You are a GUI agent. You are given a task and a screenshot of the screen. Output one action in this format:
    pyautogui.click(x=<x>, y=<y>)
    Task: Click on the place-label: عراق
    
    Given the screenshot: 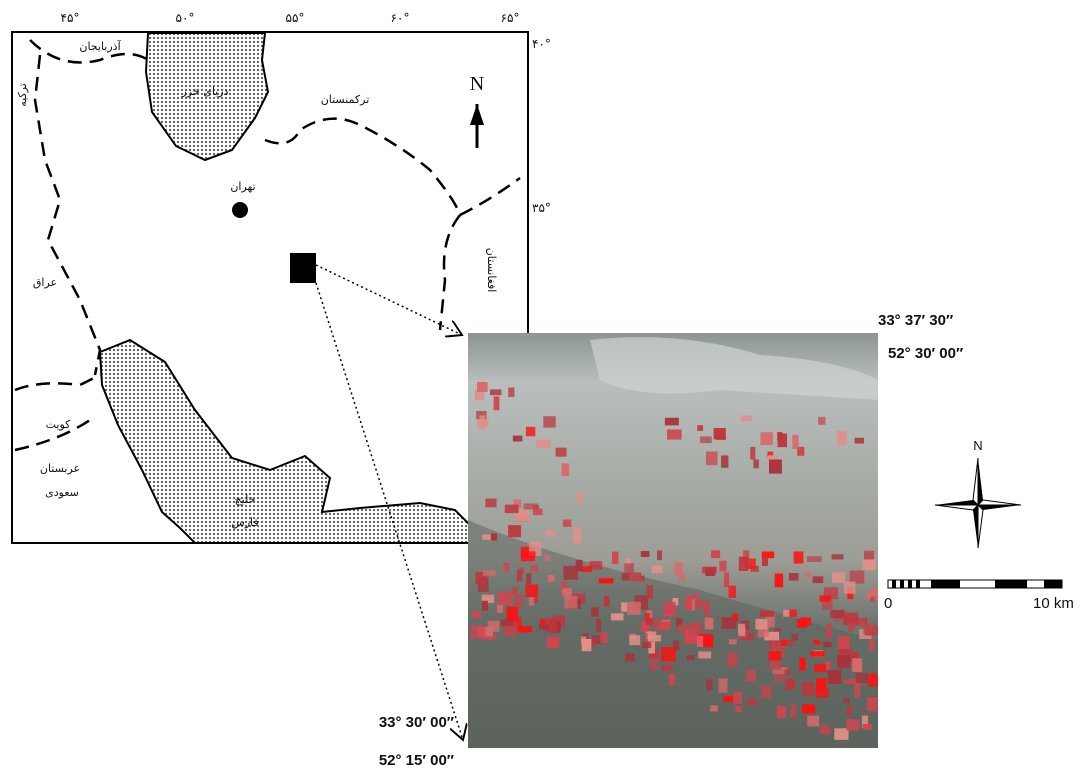 What is the action you would take?
    pyautogui.click(x=45, y=282)
    